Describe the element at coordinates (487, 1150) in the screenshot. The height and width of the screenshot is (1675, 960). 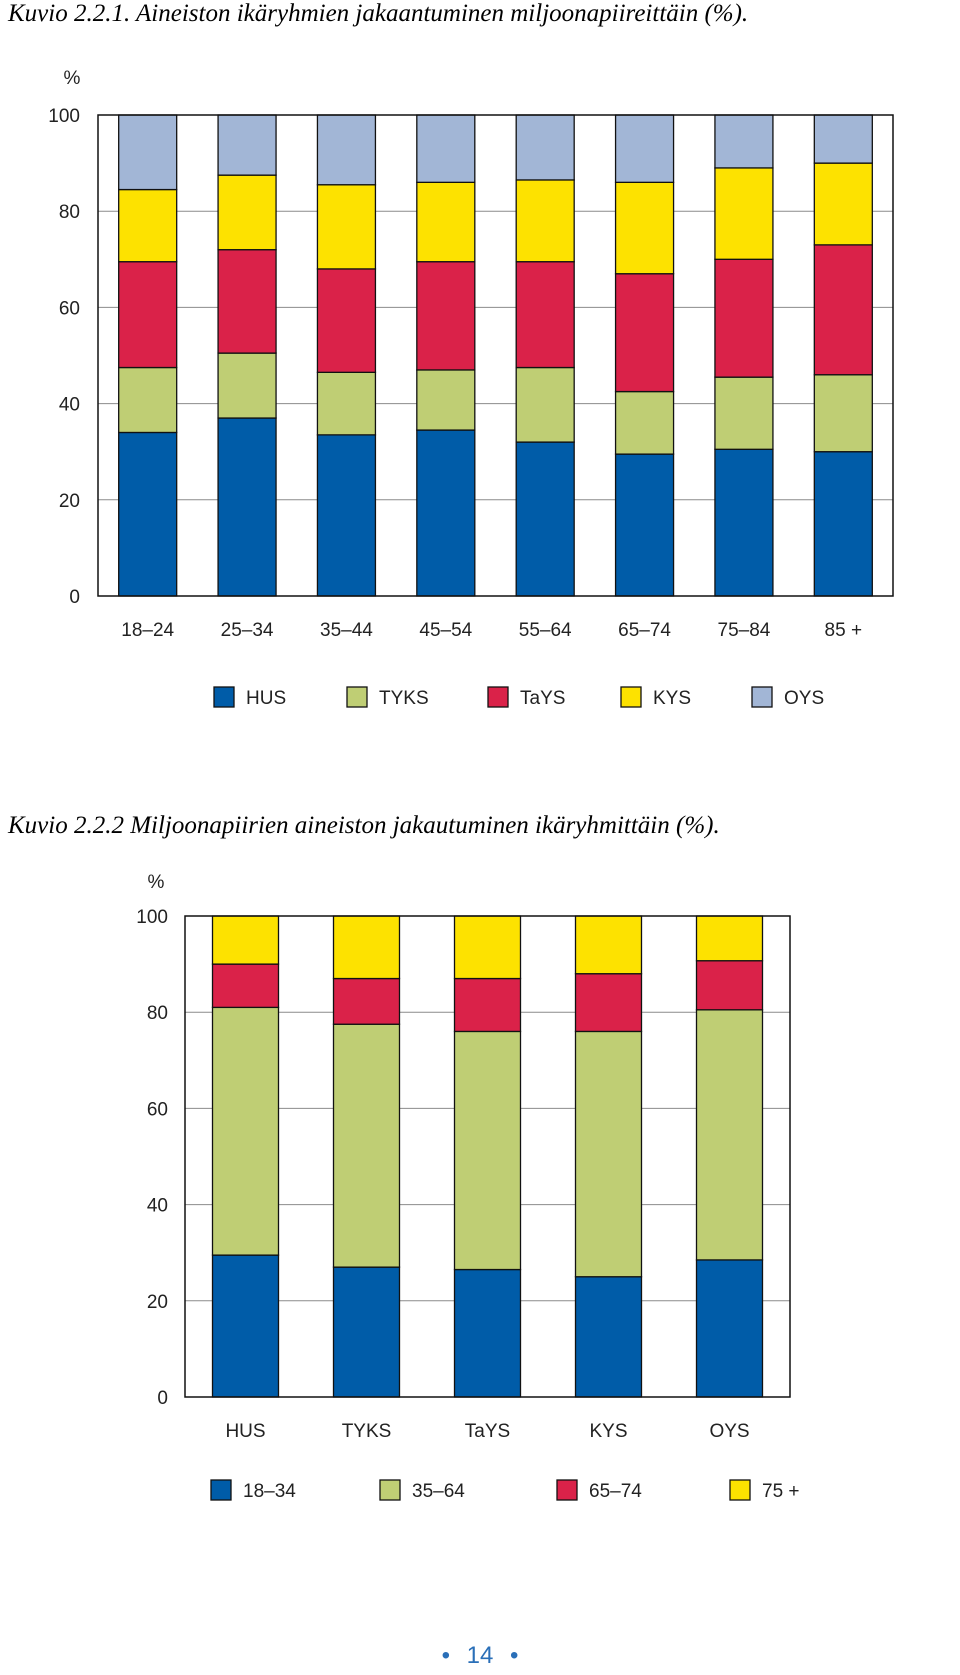
I see `chart2-bar-35–64-TaYS` at that location.